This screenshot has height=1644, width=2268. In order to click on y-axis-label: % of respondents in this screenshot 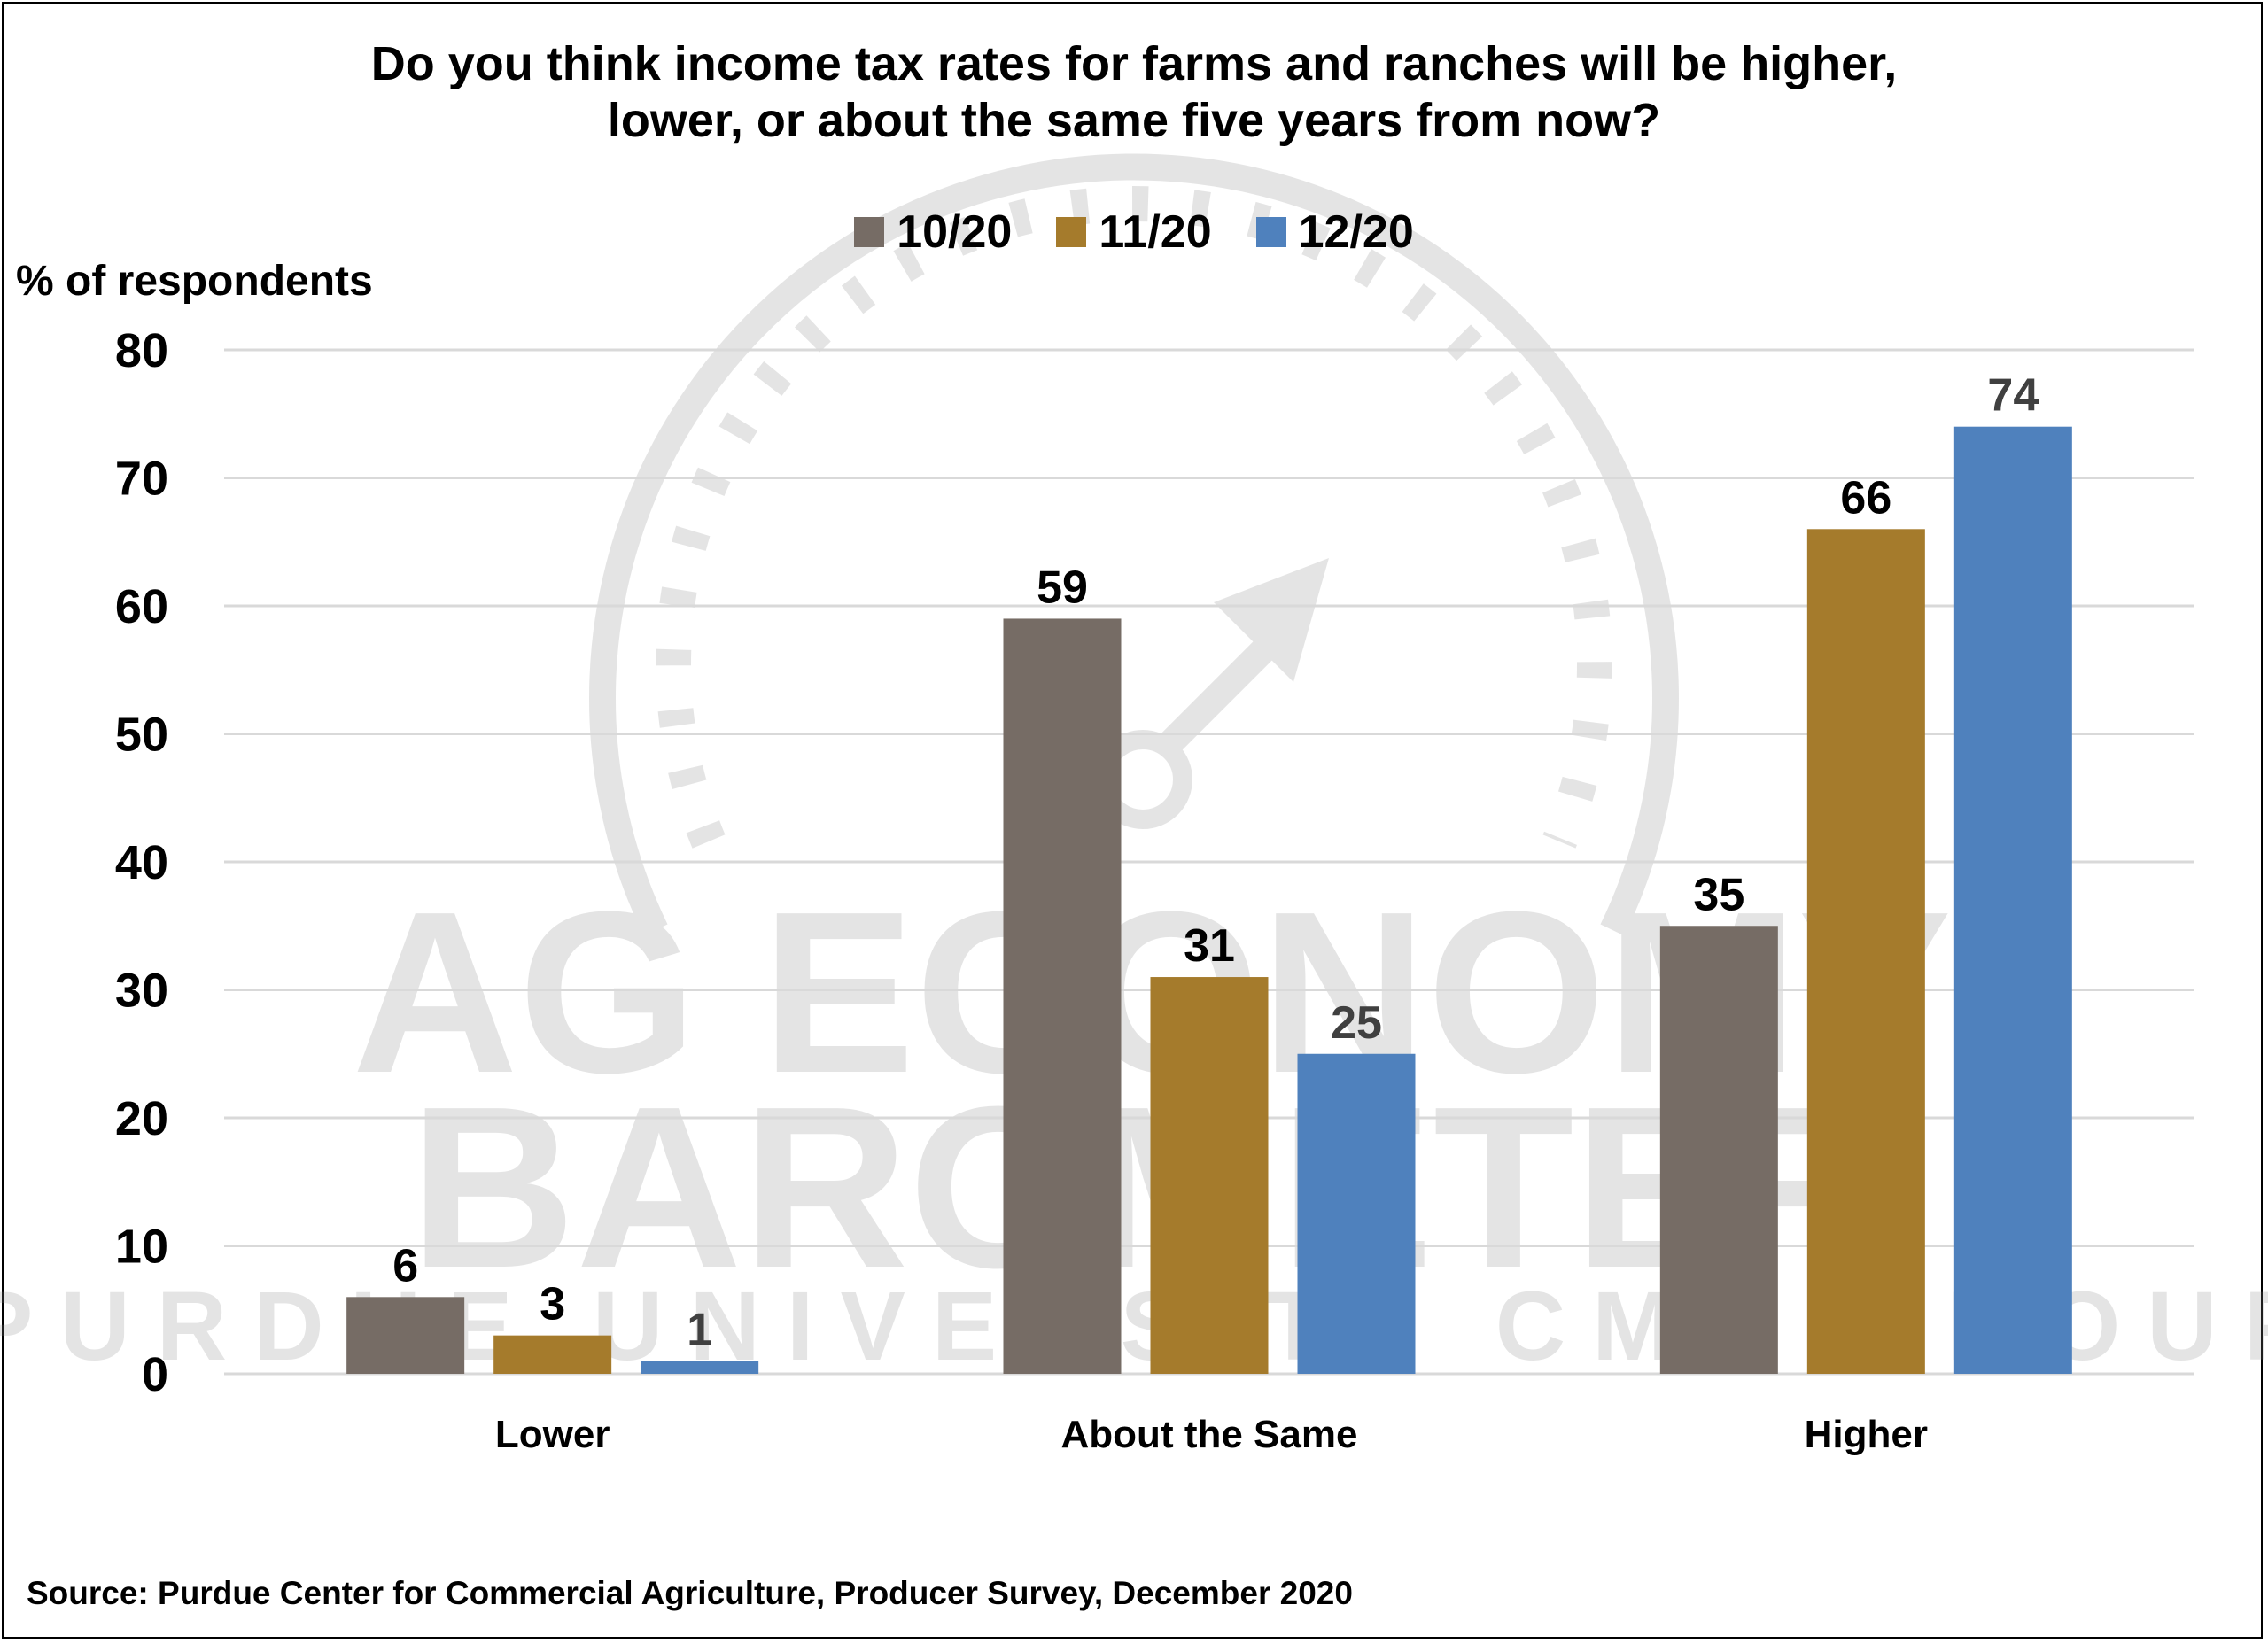, I will do `click(194, 281)`.